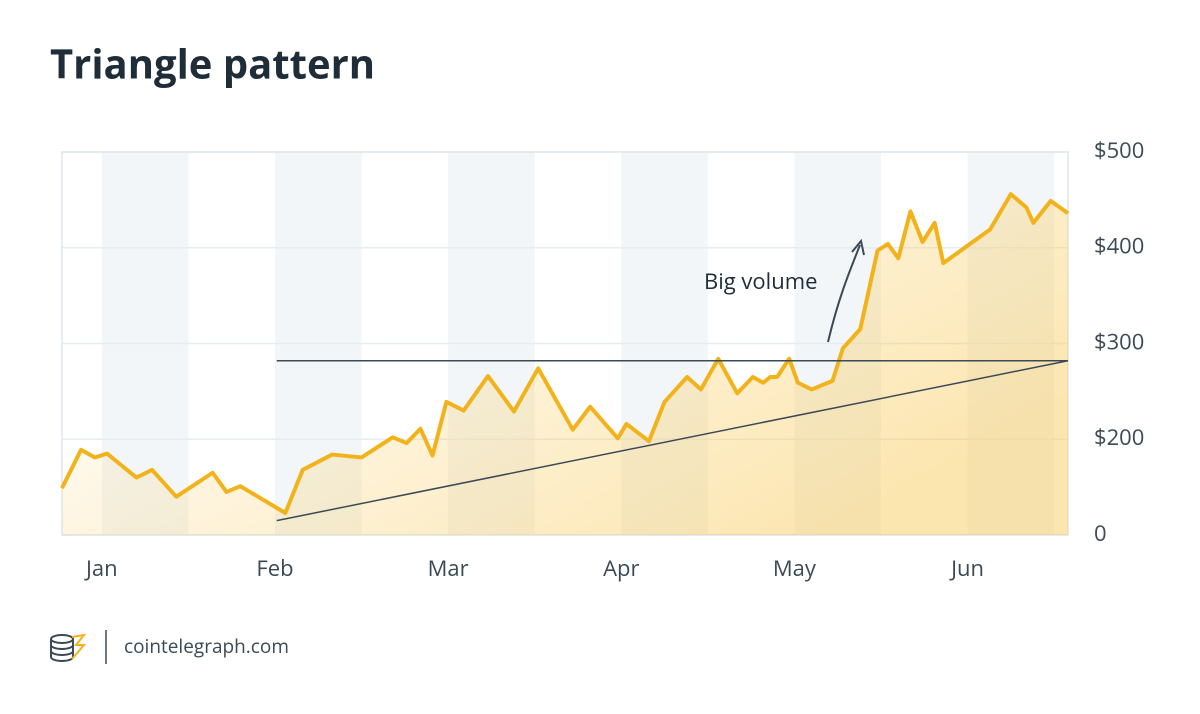 Image resolution: width=1200 pixels, height=714 pixels. What do you see at coordinates (206, 646) in the screenshot?
I see `footer-text: cointelegraph.com` at bounding box center [206, 646].